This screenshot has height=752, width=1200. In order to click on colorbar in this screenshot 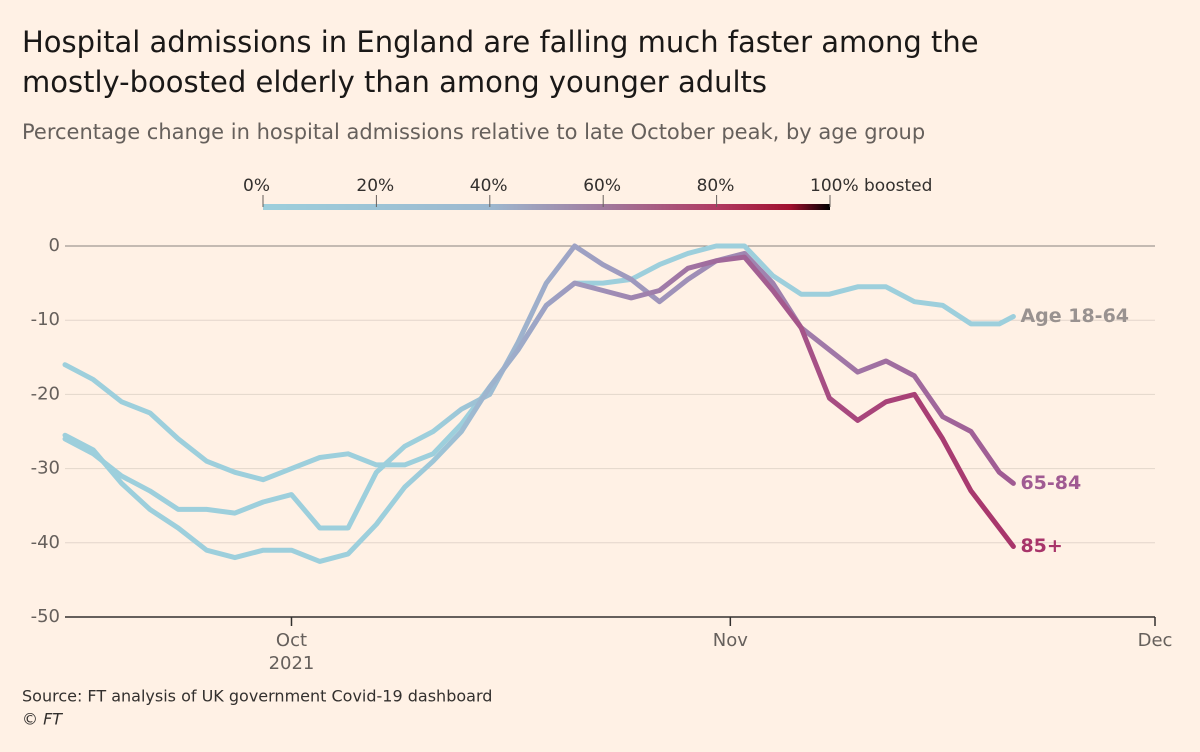, I will do `click(546, 207)`.